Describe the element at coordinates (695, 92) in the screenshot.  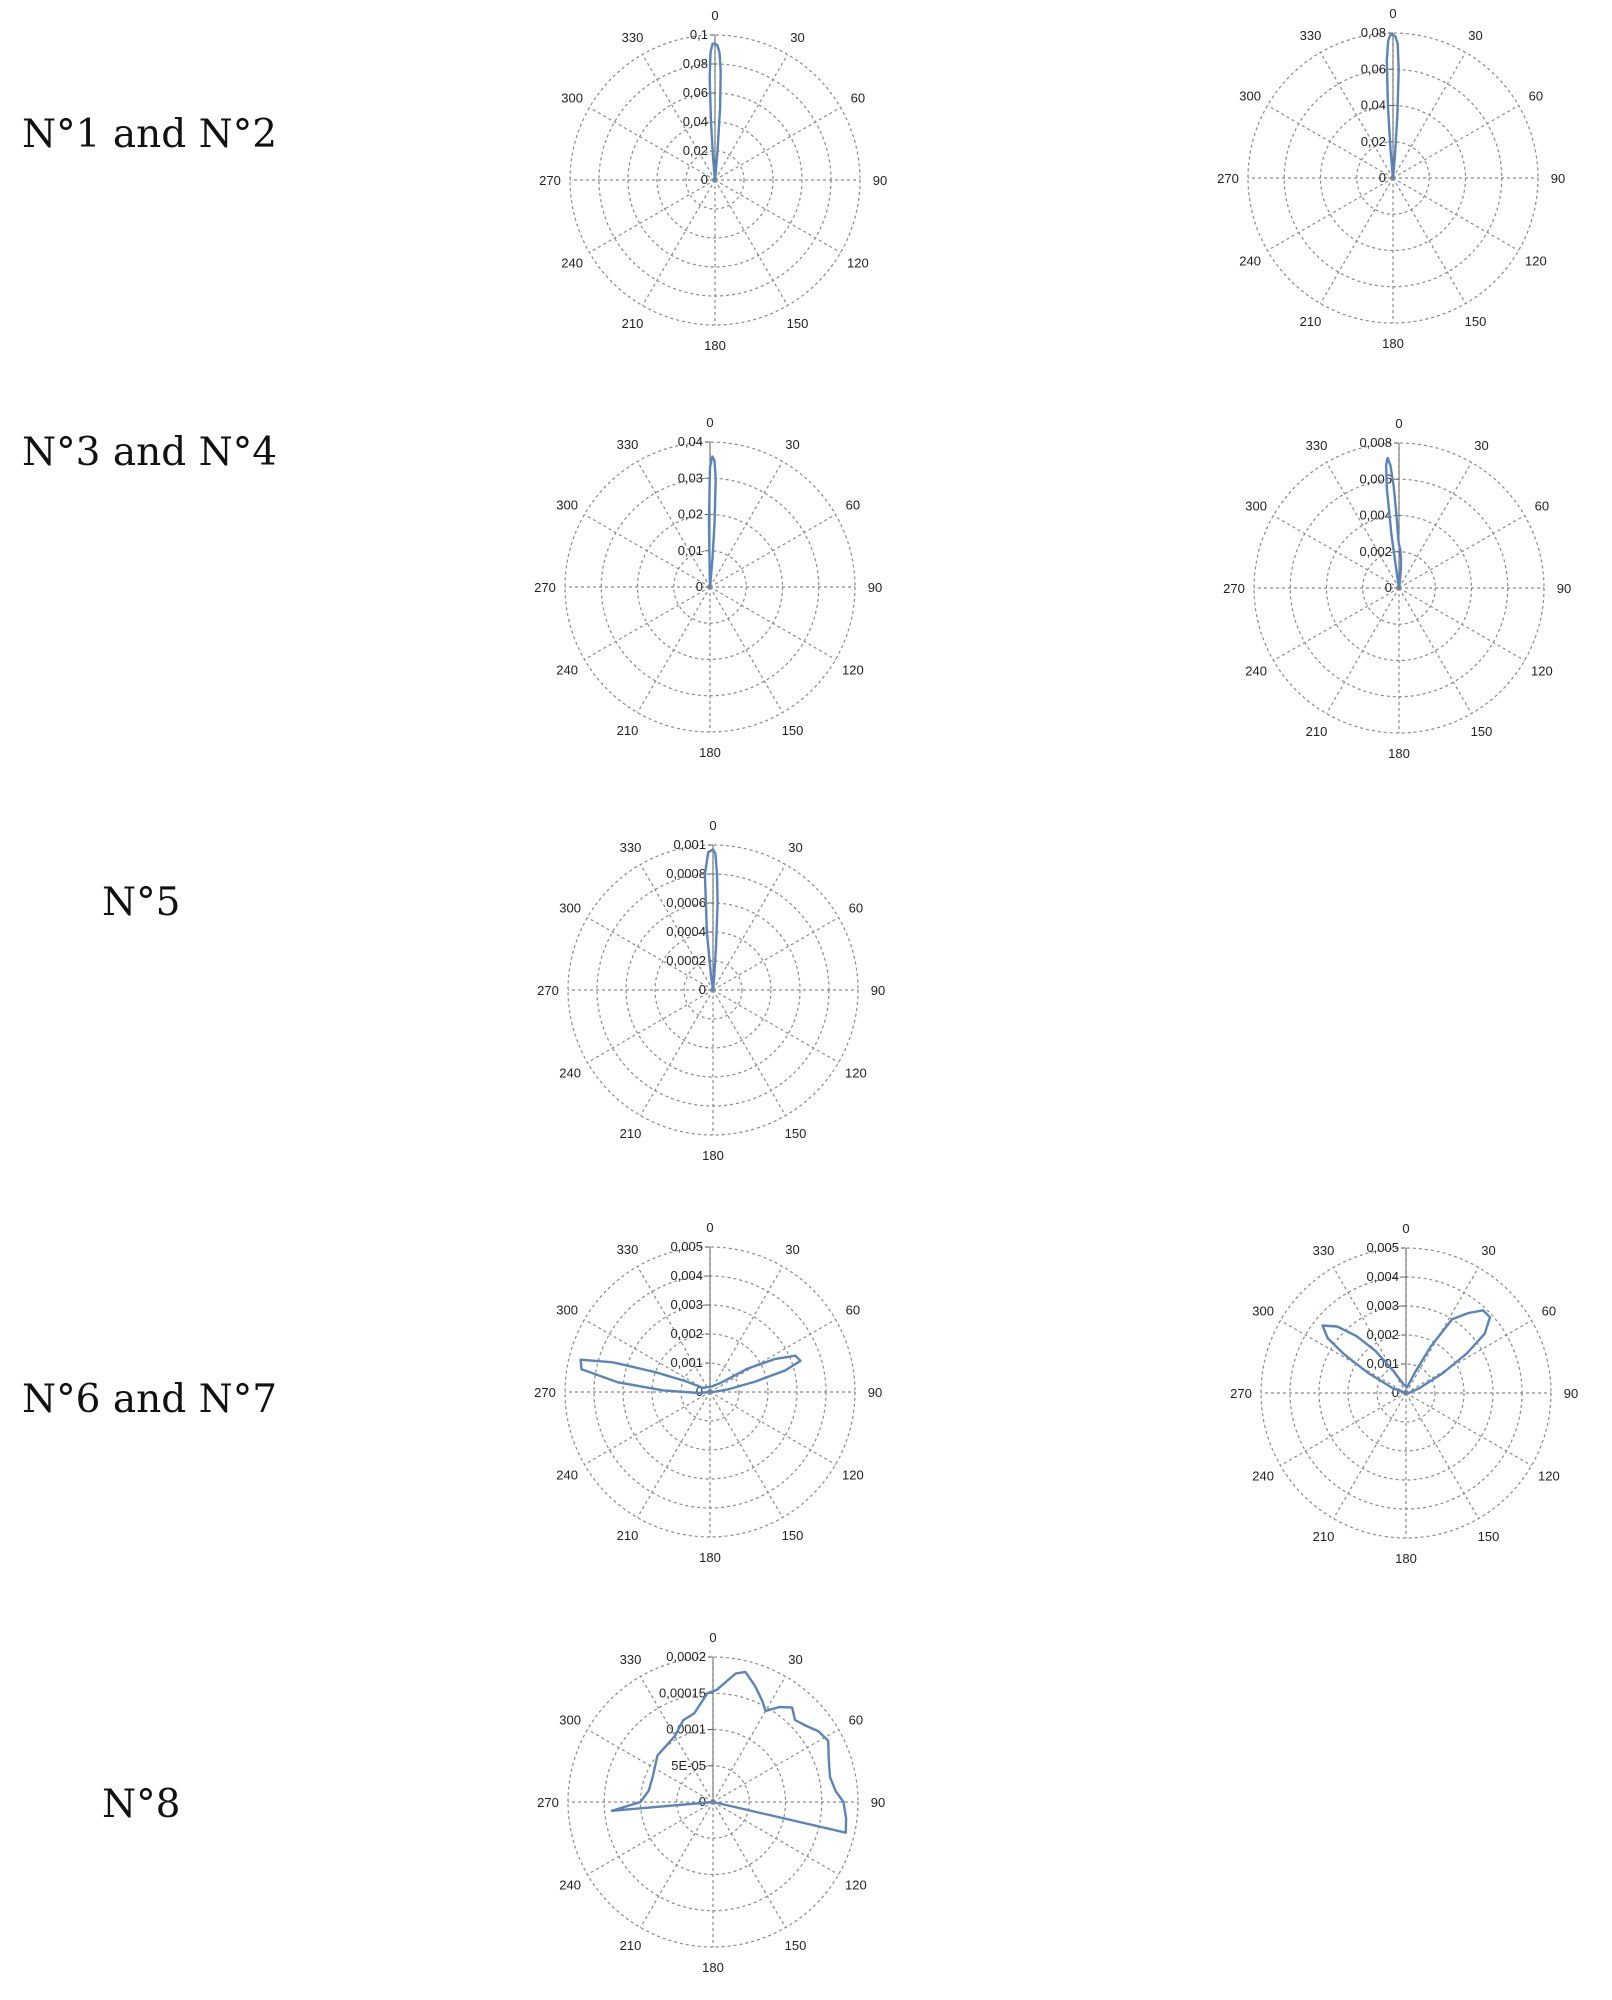
I see `radial-tick-label: 0,06` at that location.